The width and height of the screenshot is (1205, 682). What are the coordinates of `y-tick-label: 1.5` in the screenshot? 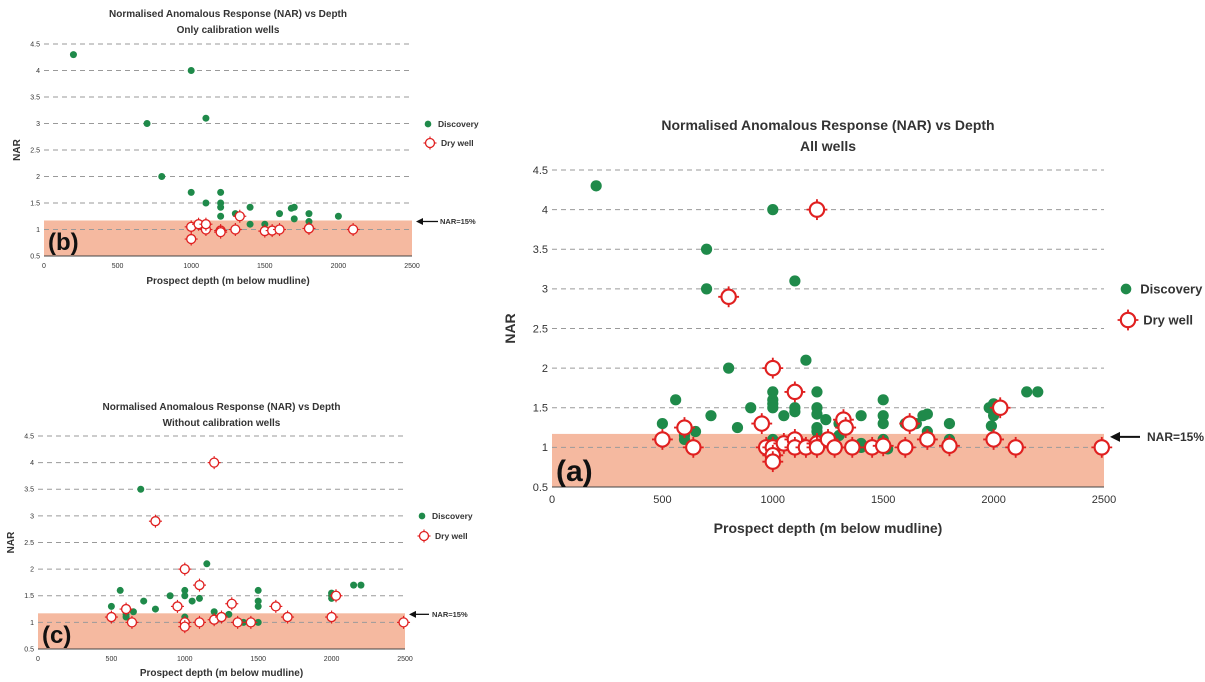 It's located at (35, 203).